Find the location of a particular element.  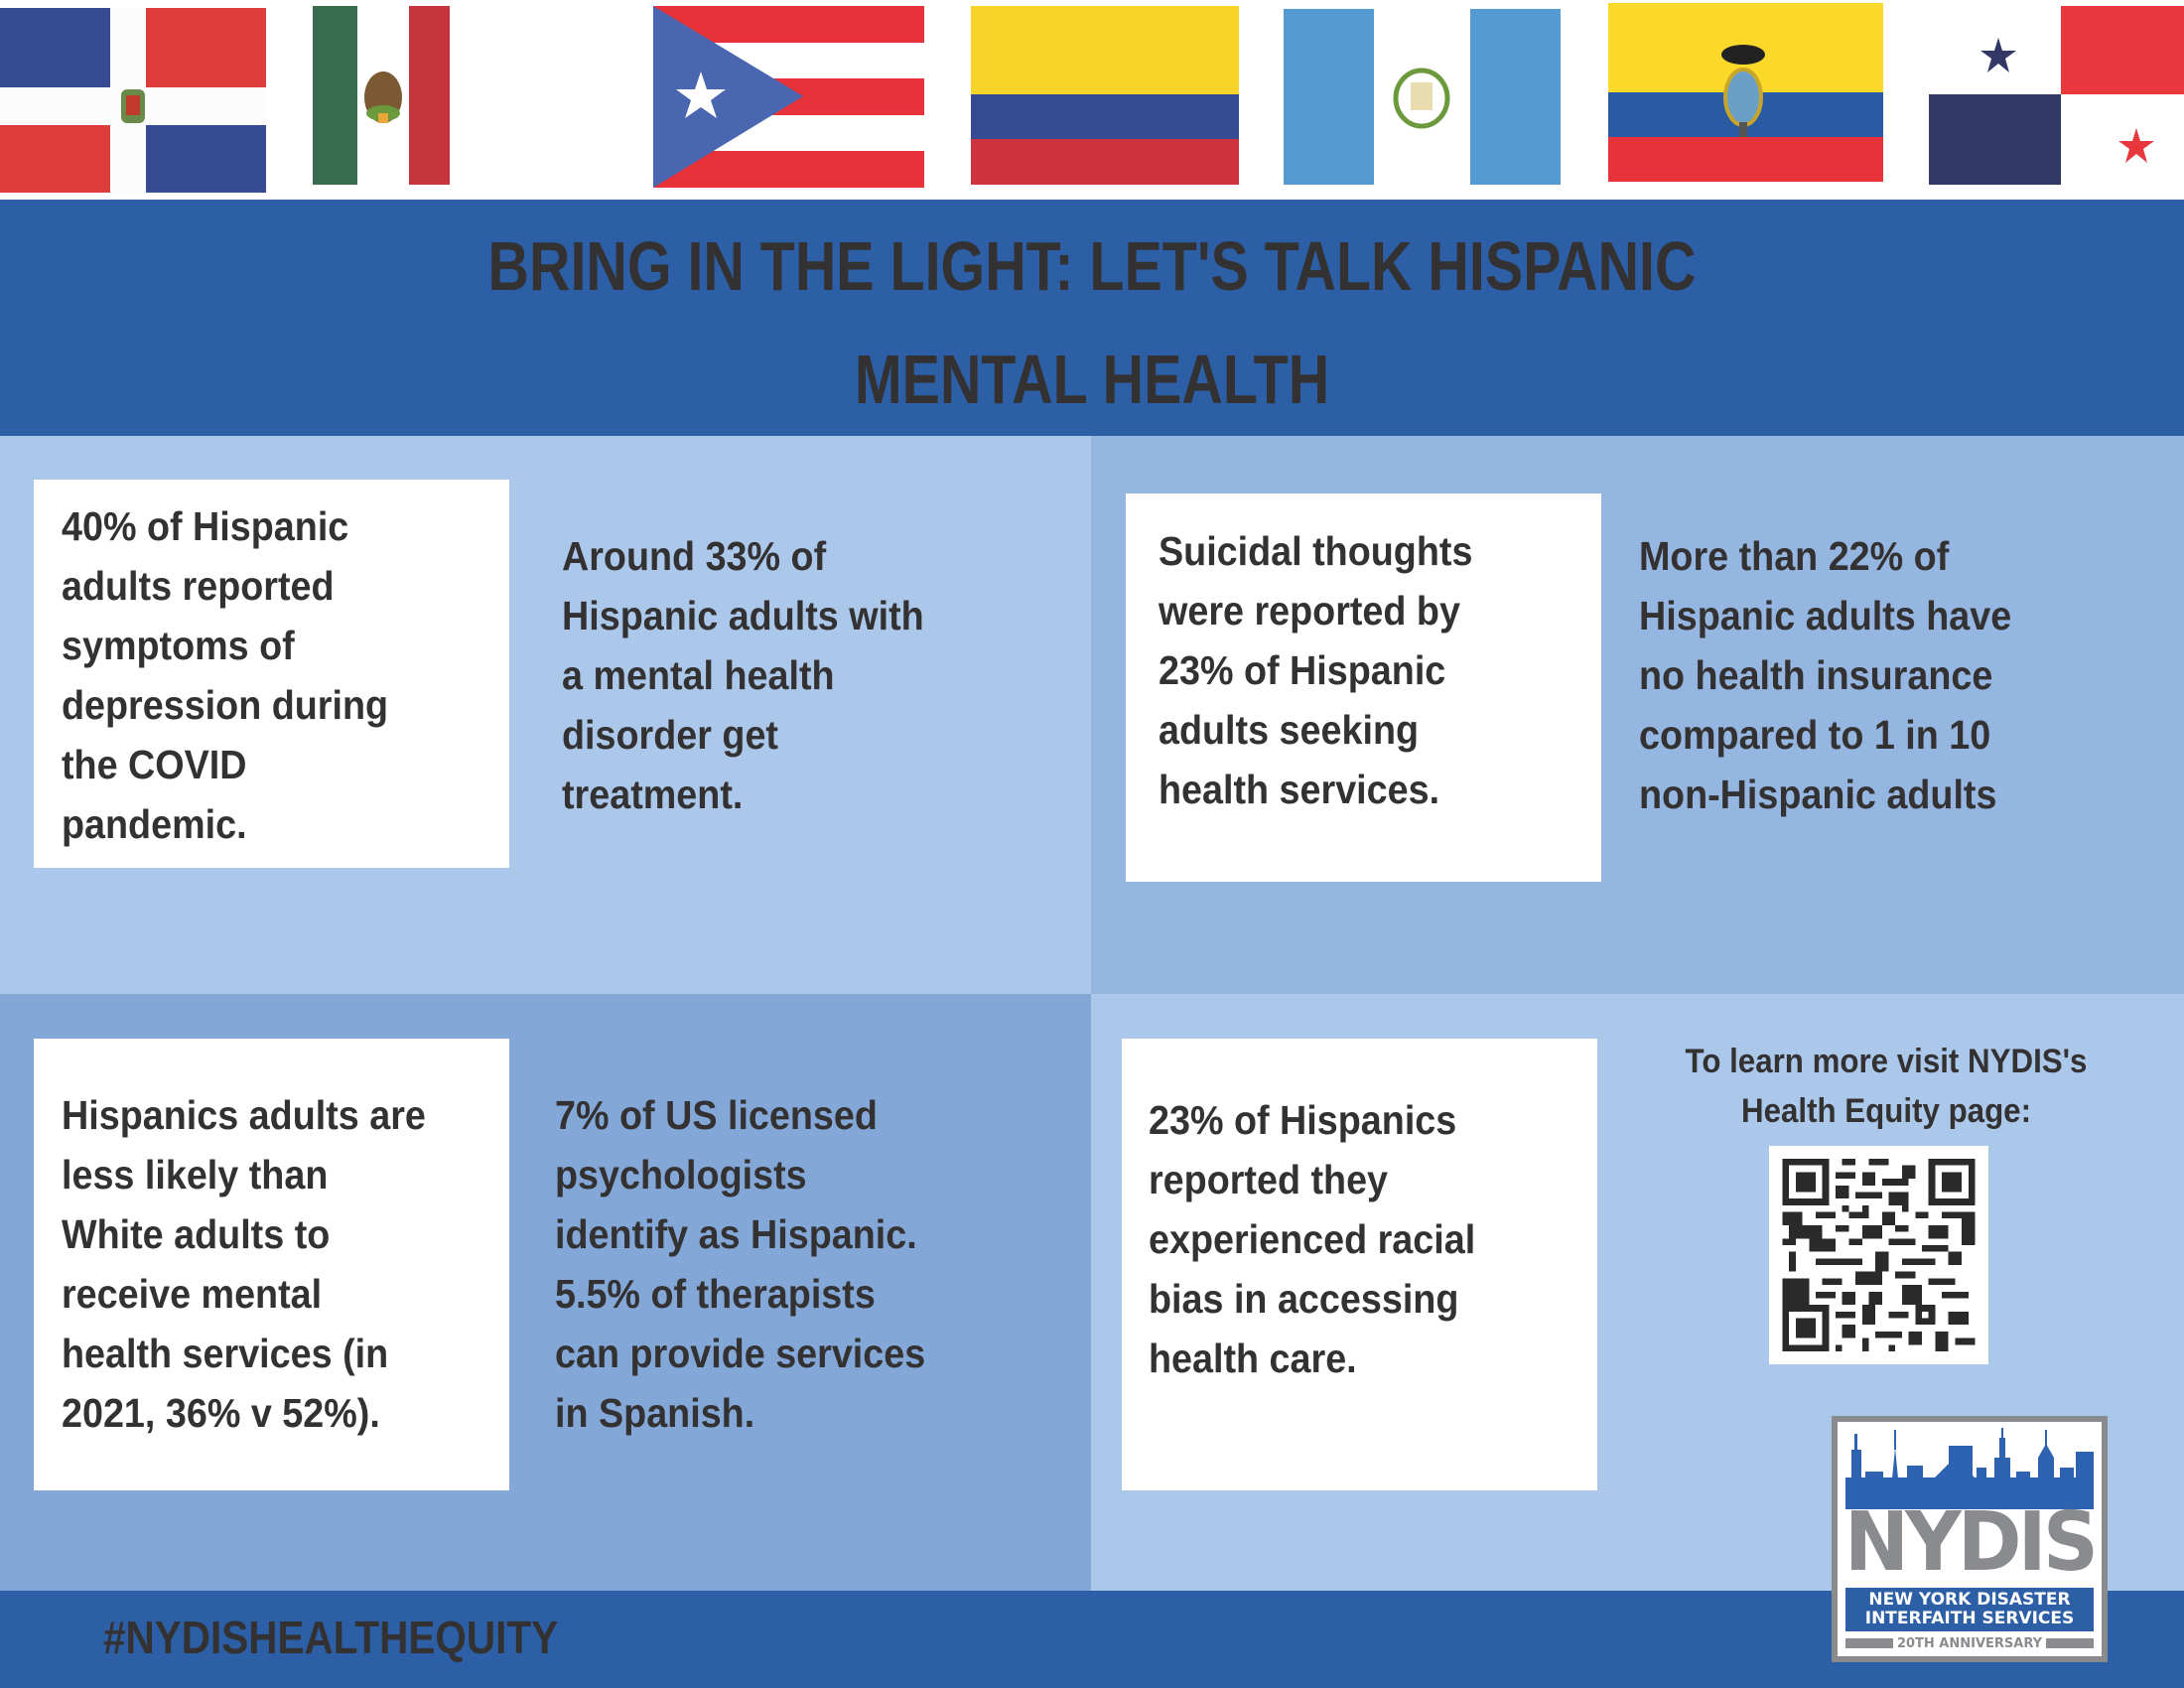

footer-band is located at coordinates (1092, 1639).